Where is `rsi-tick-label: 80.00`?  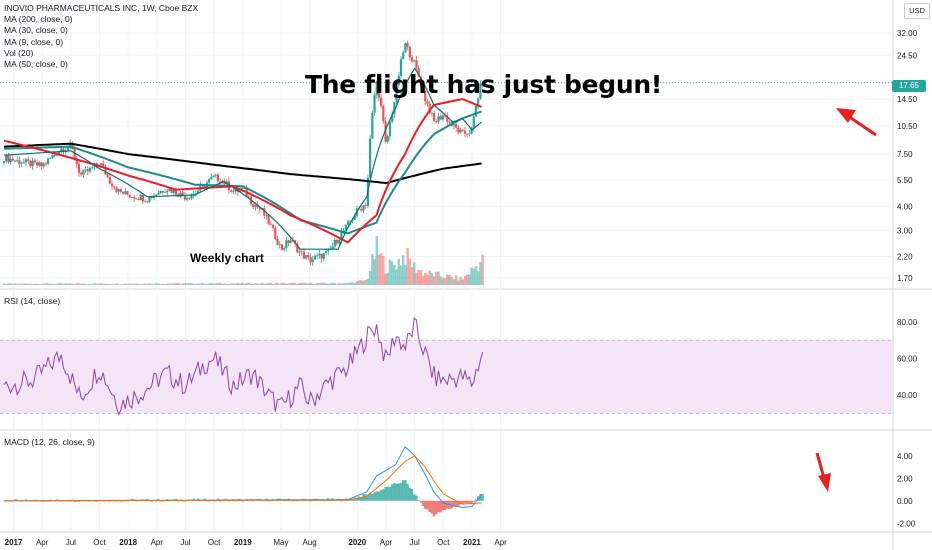
rsi-tick-label: 80.00 is located at coordinates (907, 322).